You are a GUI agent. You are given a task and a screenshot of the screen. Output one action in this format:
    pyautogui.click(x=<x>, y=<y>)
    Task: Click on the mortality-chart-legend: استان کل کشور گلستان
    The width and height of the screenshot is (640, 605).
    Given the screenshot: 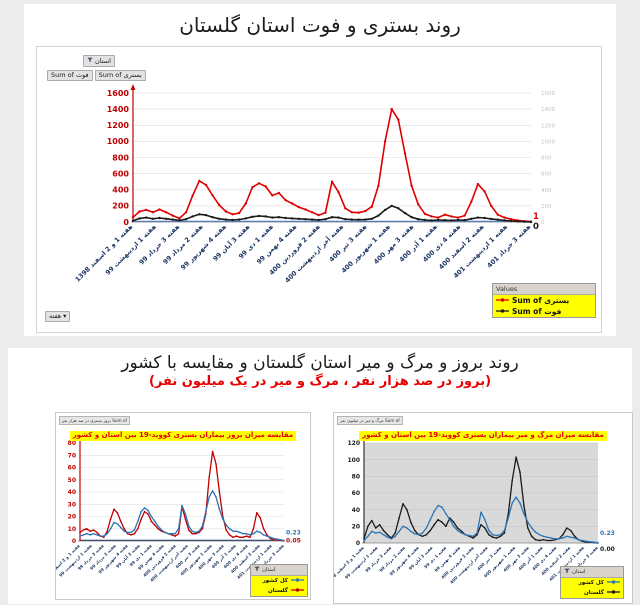 What is the action you would take?
    pyautogui.click(x=592, y=582)
    